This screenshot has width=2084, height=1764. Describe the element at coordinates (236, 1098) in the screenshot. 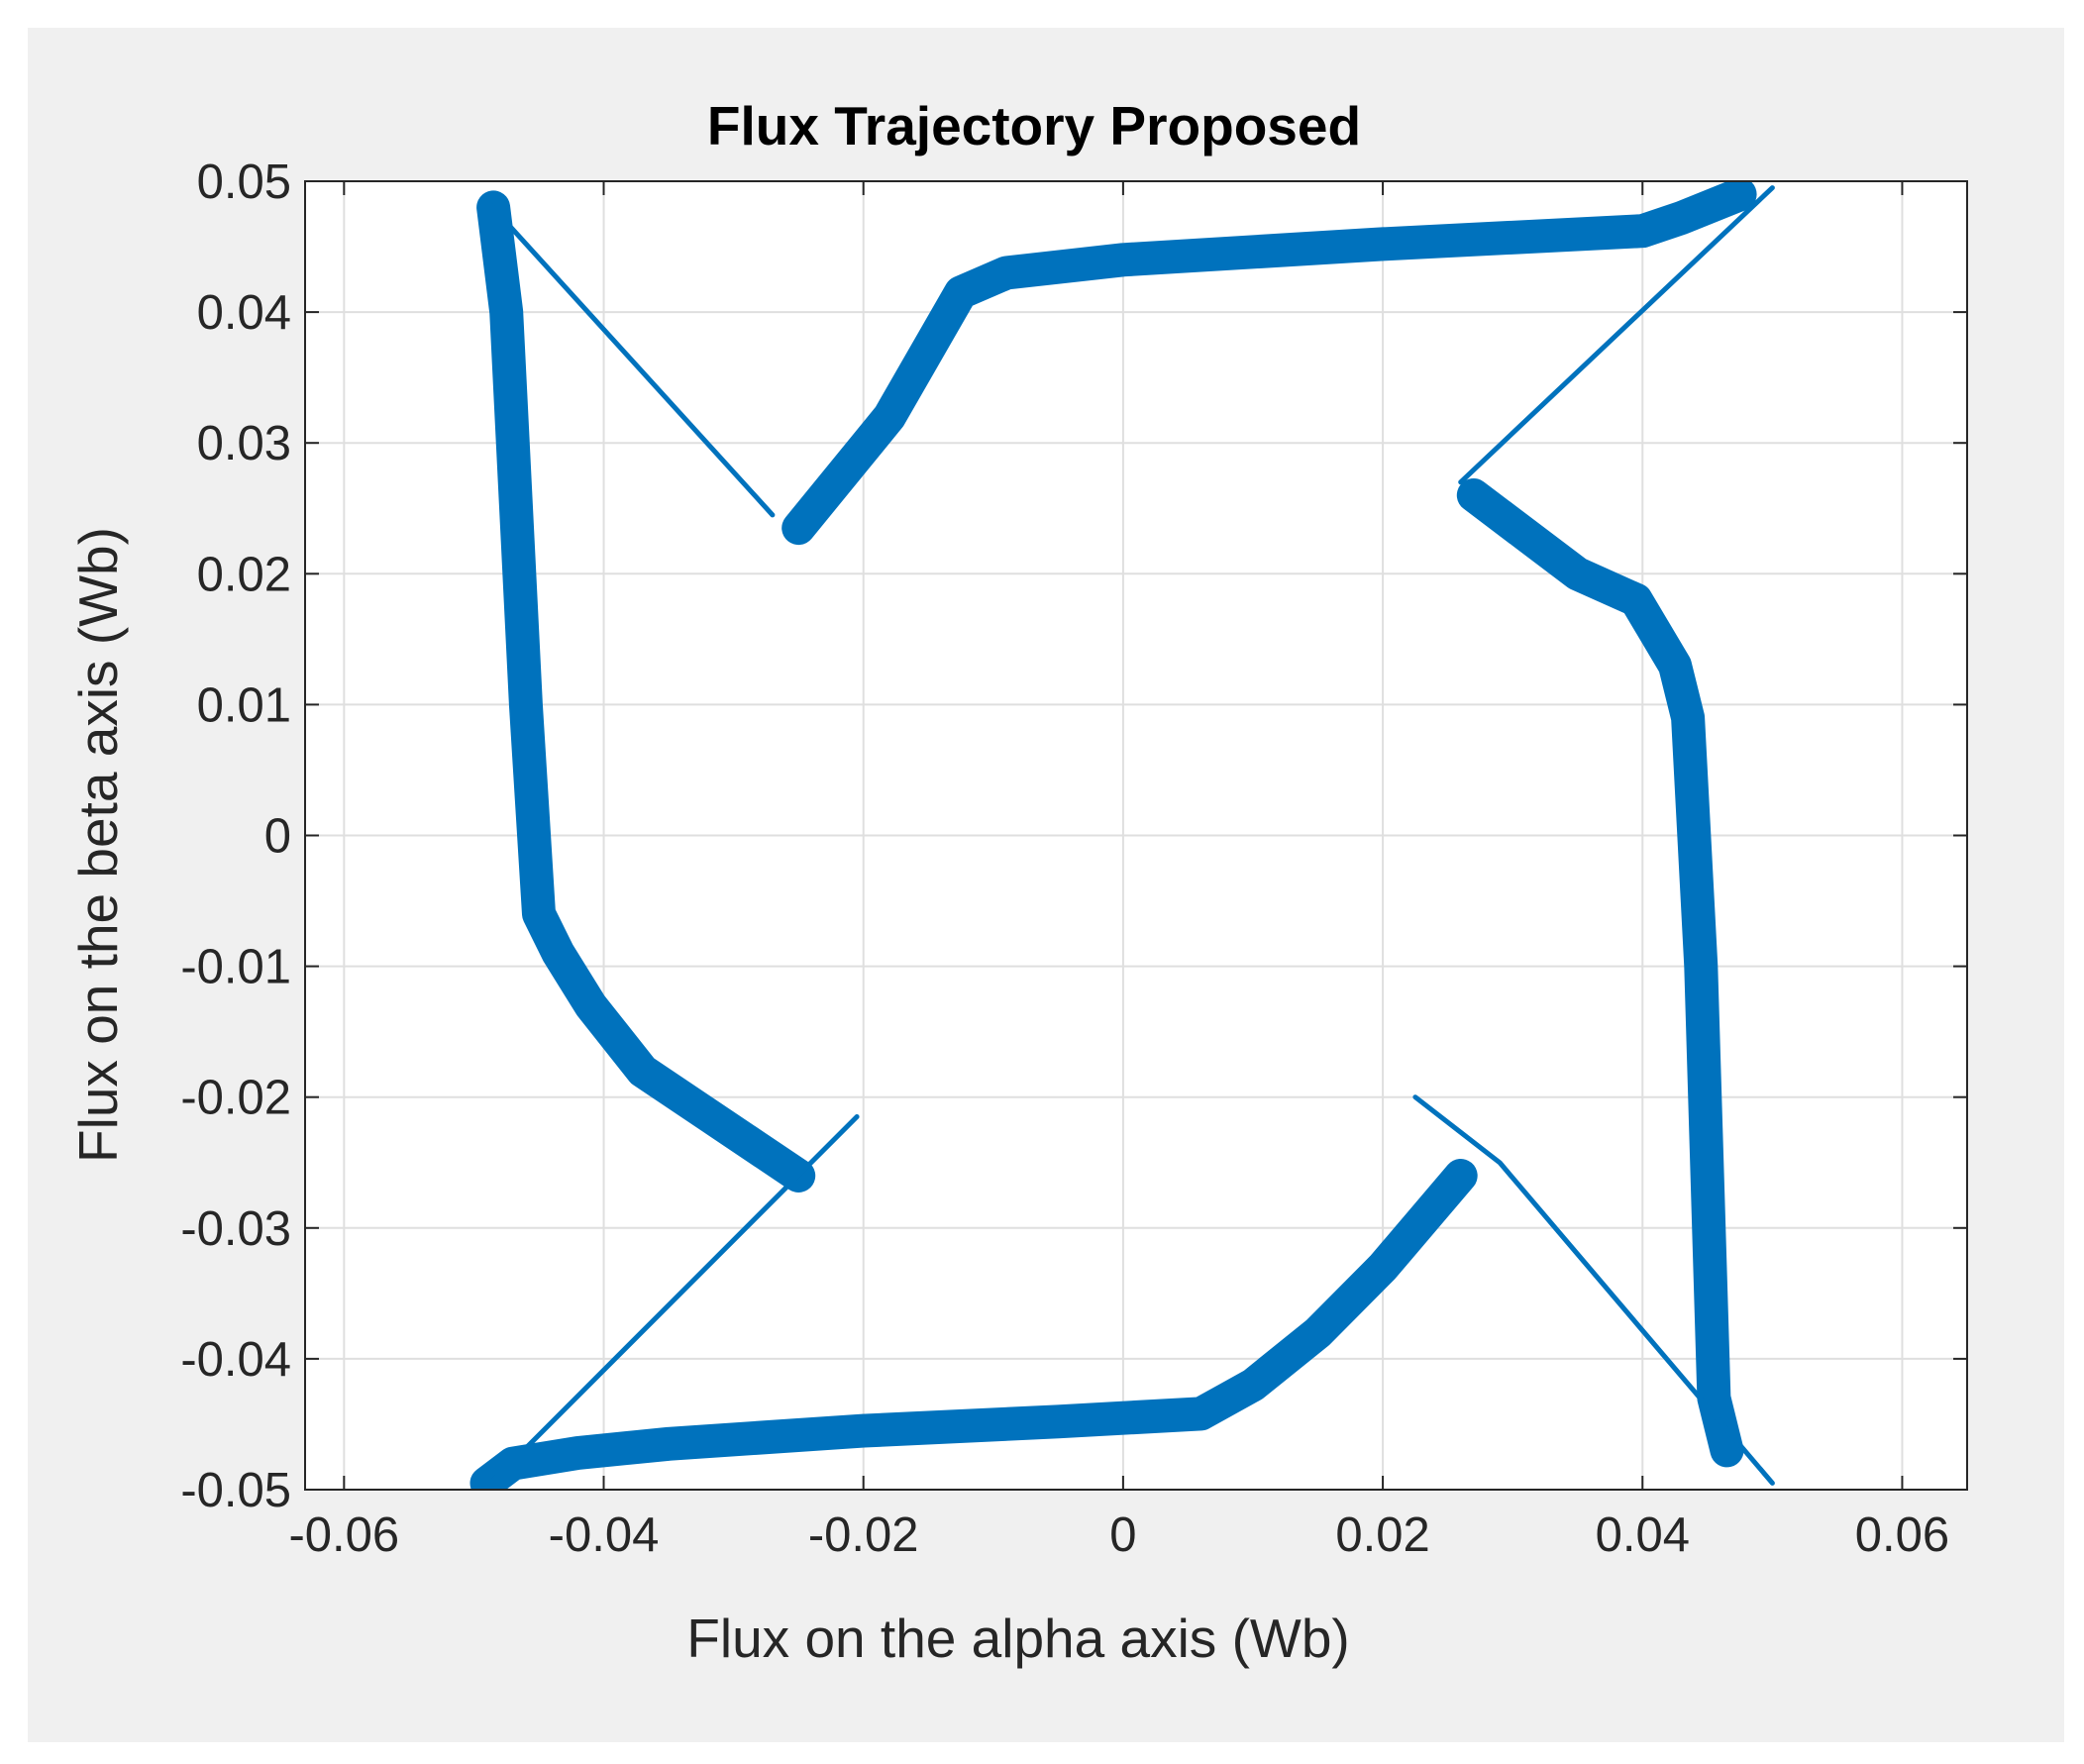

I see `y-tick-label: -0.02` at that location.